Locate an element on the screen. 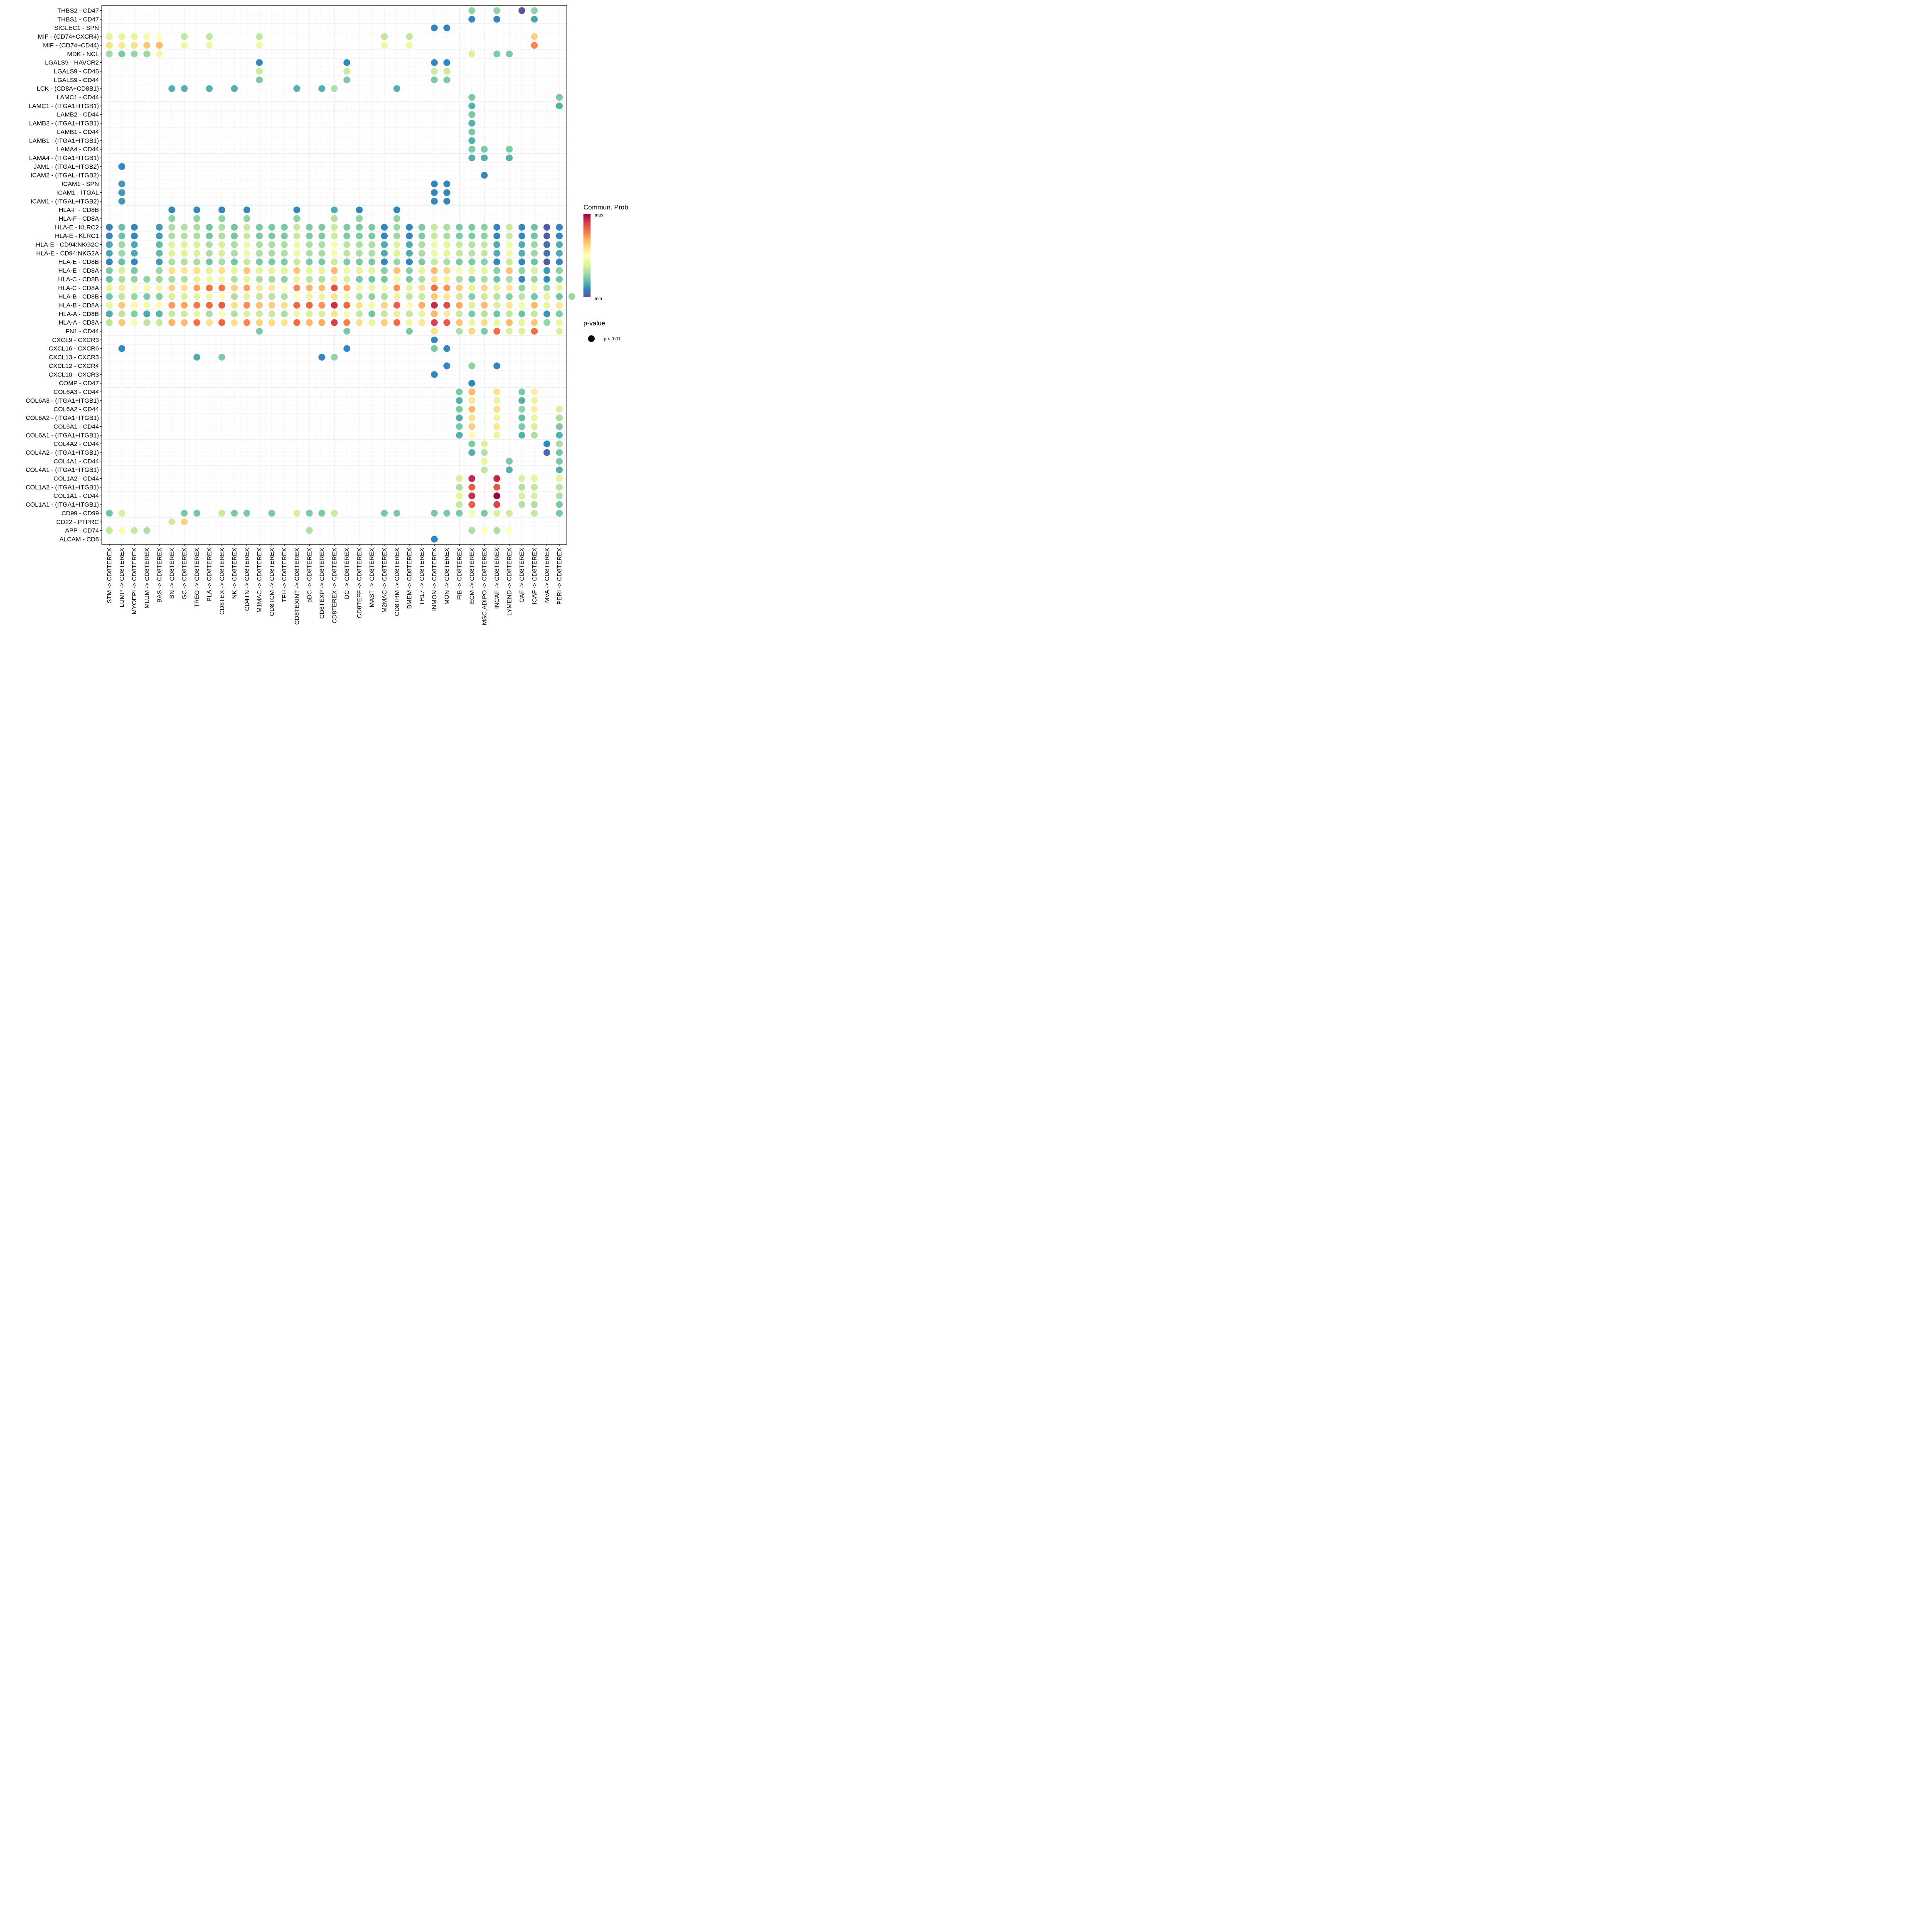 The image size is (1922, 1932). x-tick-label: CD8TEREX -> CD8TEREX is located at coordinates (334, 585).